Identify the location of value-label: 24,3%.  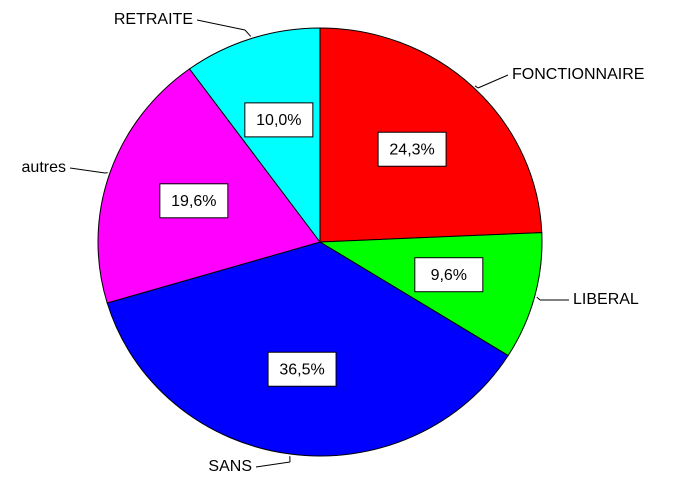
(411, 149).